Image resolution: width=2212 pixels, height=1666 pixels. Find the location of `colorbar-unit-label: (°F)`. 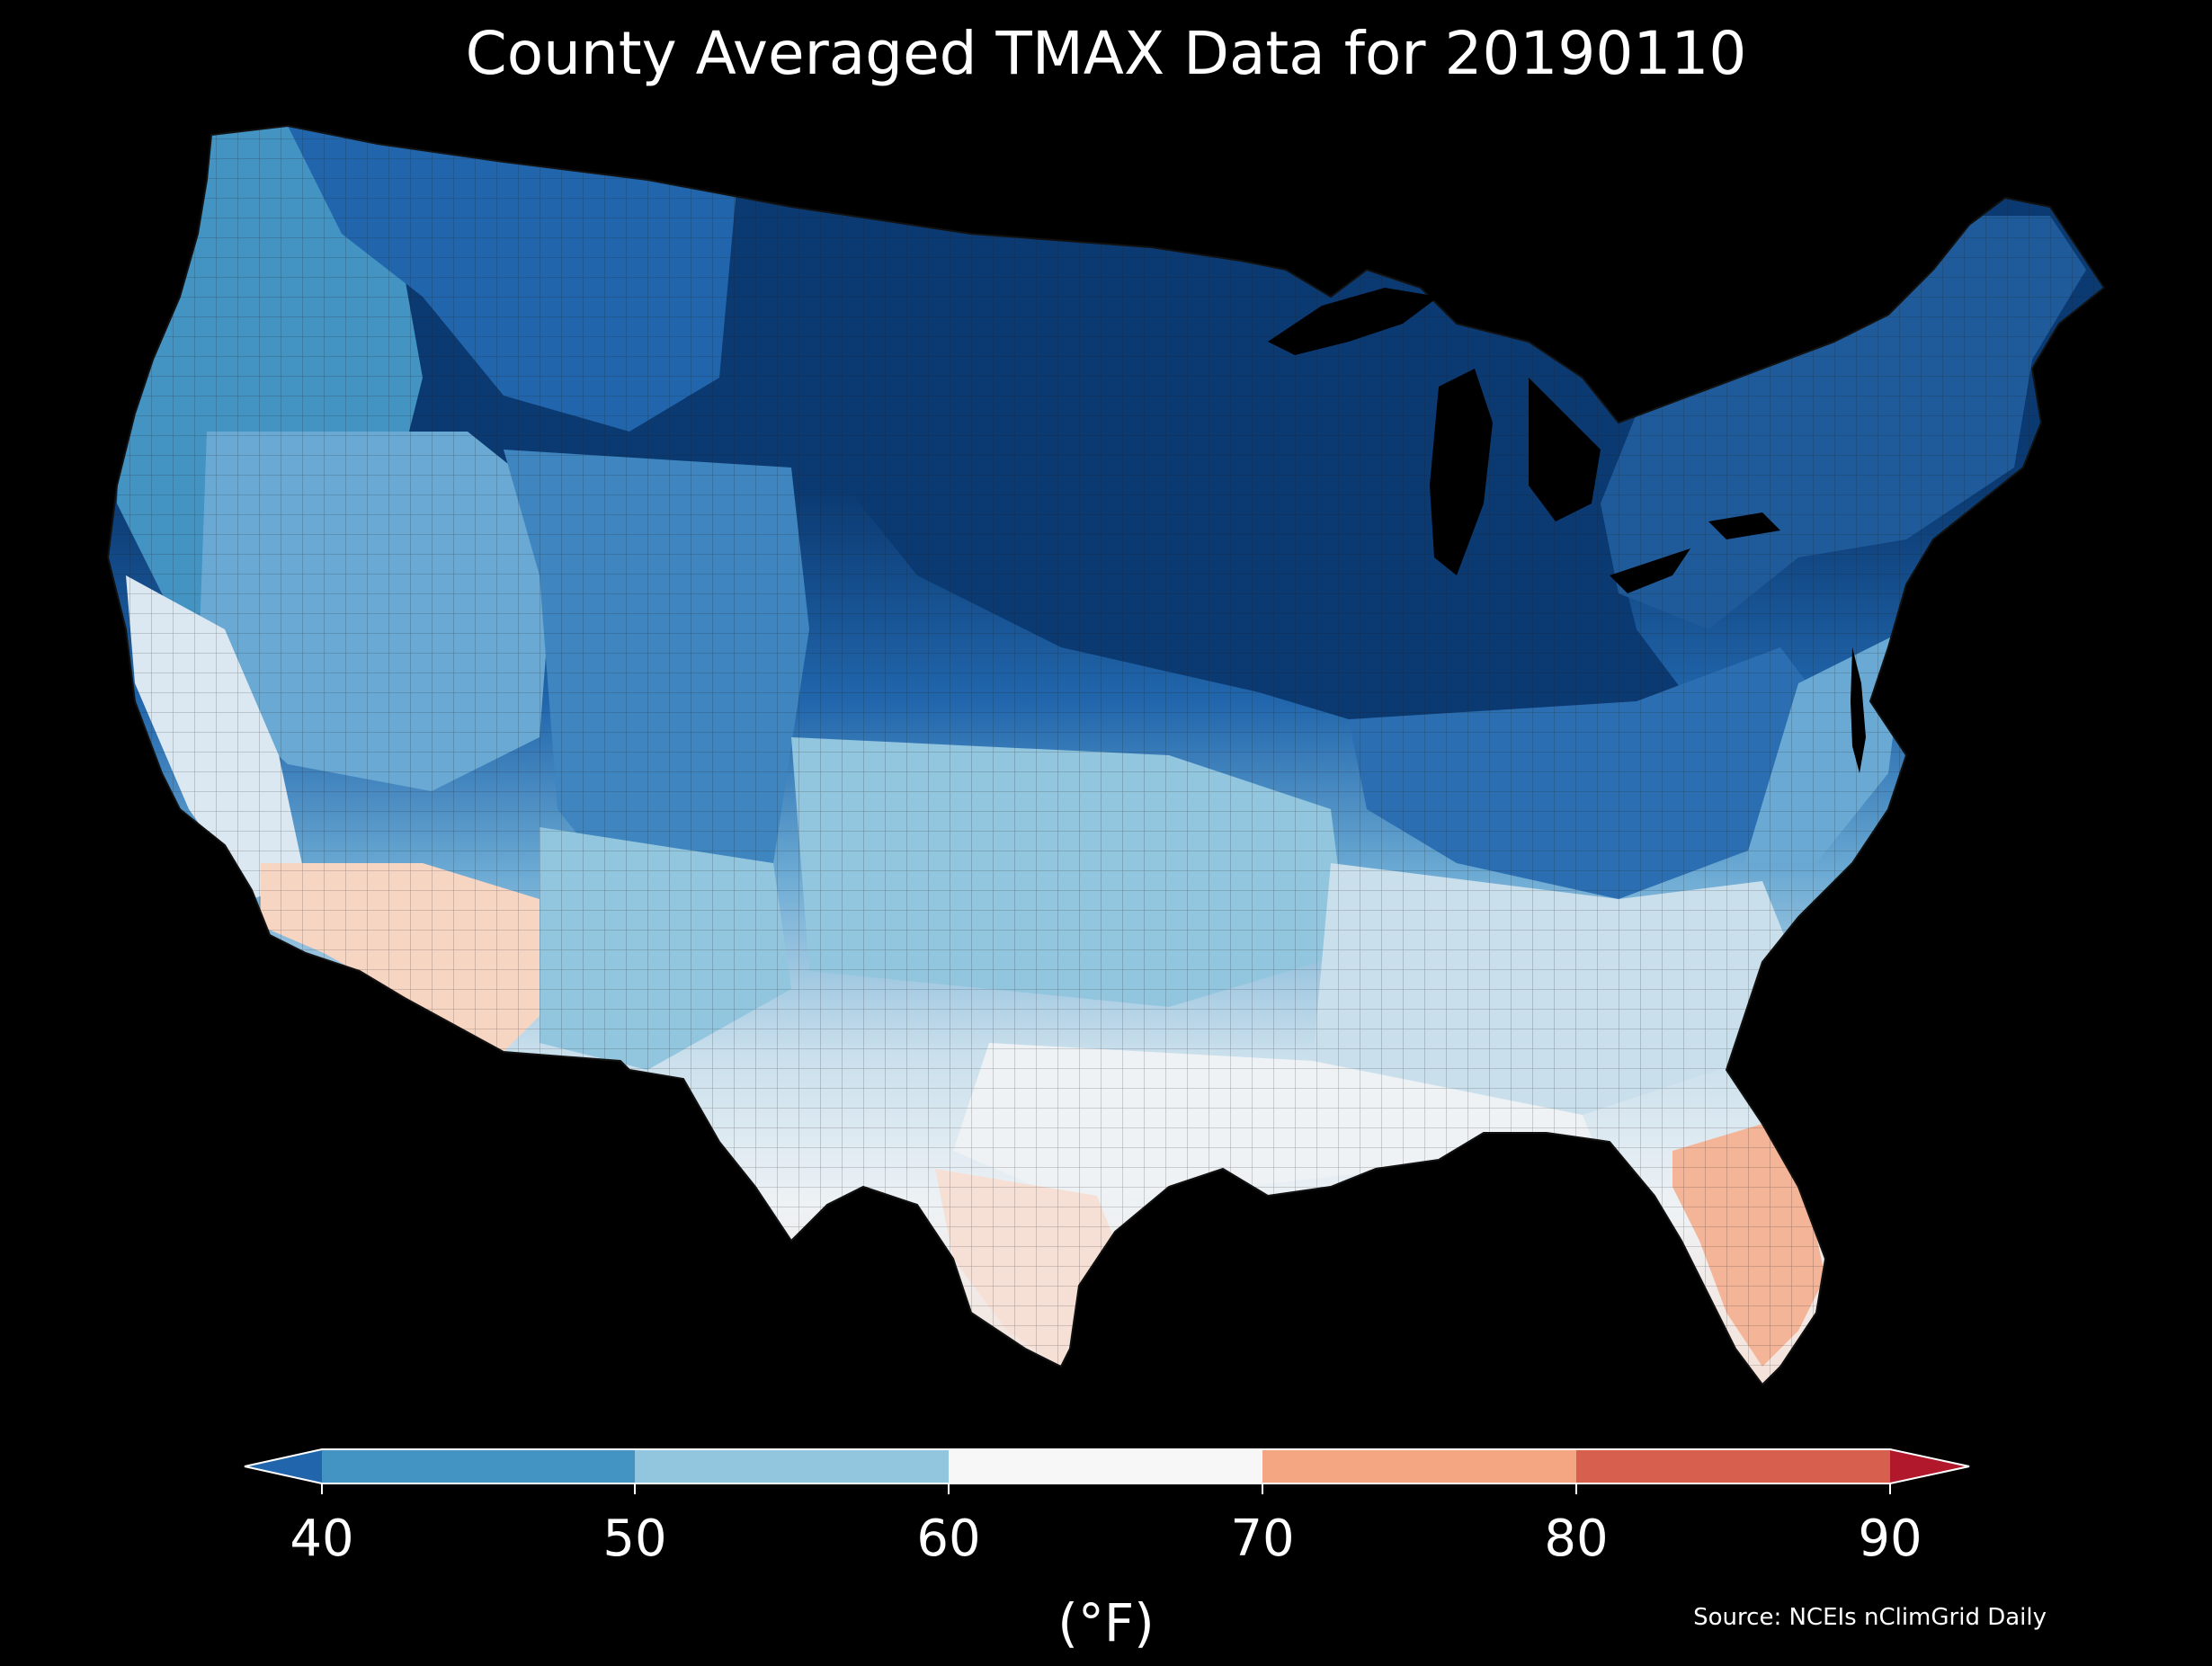

colorbar-unit-label: (°F) is located at coordinates (1106, 1622).